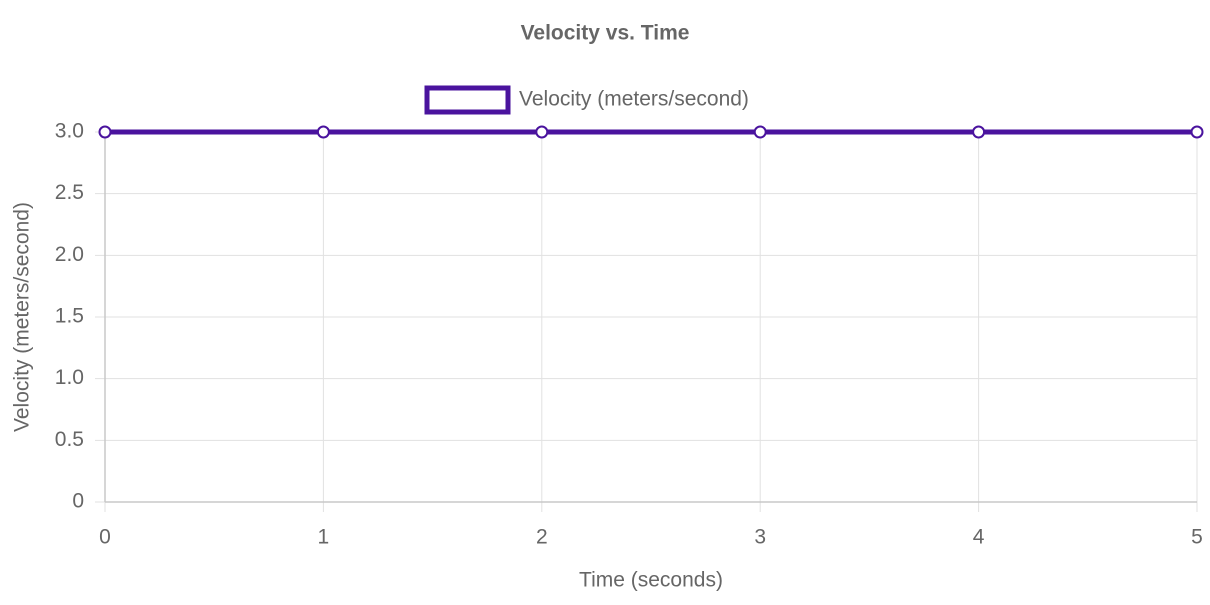  I want to click on x-tick-label: 4, so click(979, 537).